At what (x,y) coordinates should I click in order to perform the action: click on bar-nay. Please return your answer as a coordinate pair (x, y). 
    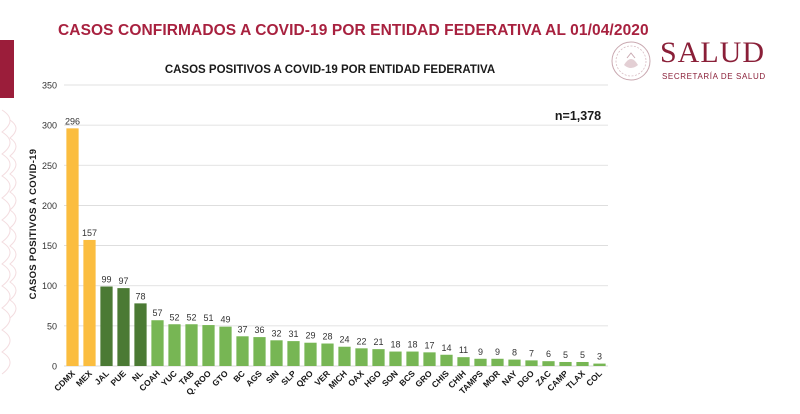
    Looking at the image, I should click on (514, 362).